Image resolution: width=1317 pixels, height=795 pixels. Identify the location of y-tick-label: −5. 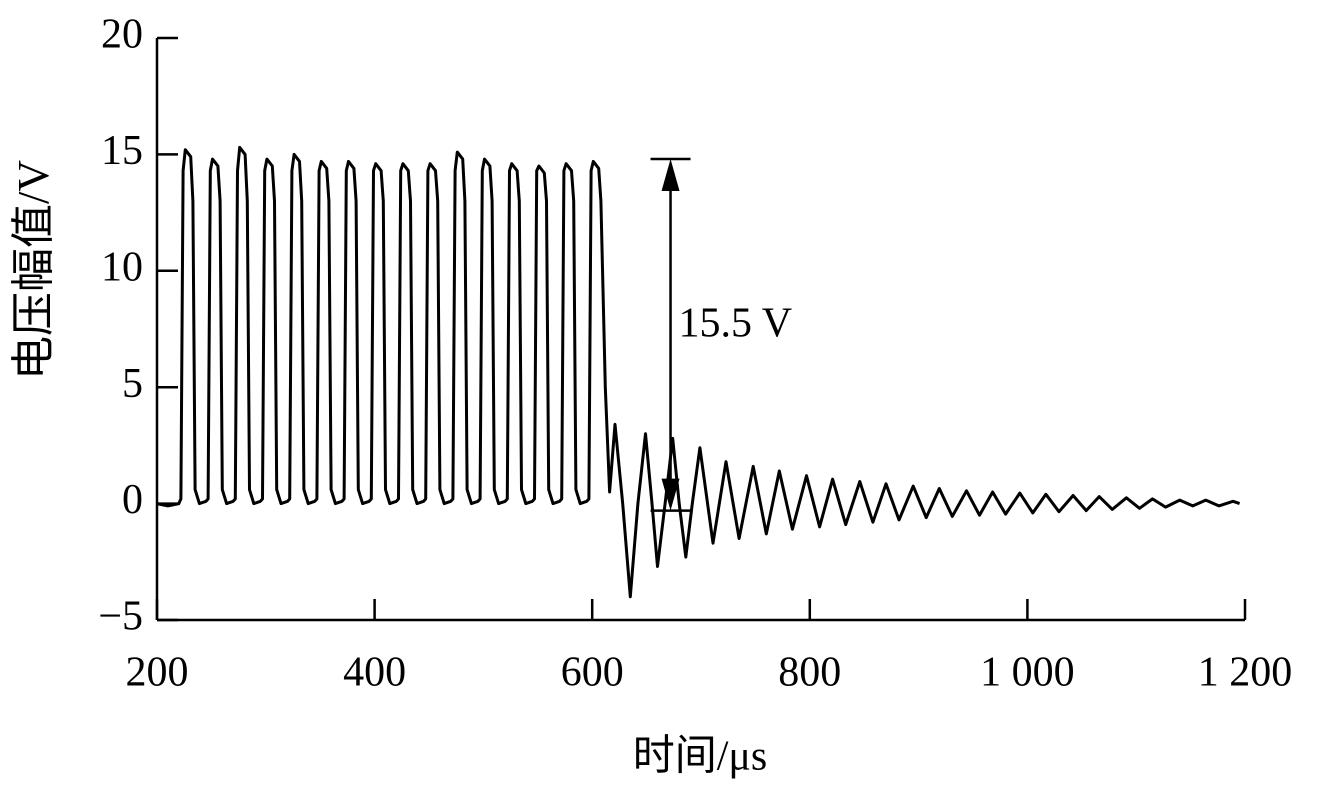
(120, 617).